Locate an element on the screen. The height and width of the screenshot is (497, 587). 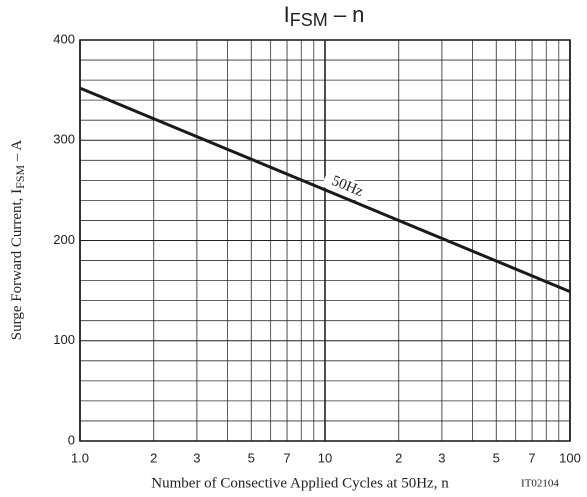
y-tick-label: 100 is located at coordinates (64, 339).